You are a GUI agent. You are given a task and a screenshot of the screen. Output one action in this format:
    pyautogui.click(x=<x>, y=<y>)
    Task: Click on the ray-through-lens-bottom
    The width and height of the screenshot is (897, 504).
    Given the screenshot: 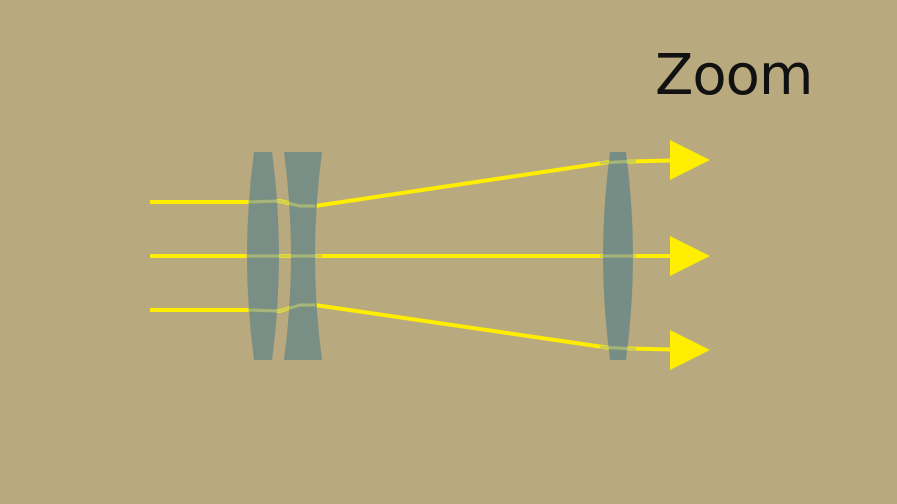 What is the action you would take?
    pyautogui.click(x=281, y=308)
    